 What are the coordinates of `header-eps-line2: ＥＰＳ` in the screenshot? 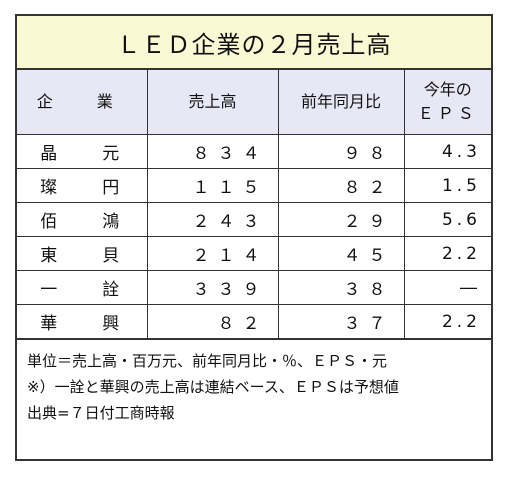 It's located at (447, 113).